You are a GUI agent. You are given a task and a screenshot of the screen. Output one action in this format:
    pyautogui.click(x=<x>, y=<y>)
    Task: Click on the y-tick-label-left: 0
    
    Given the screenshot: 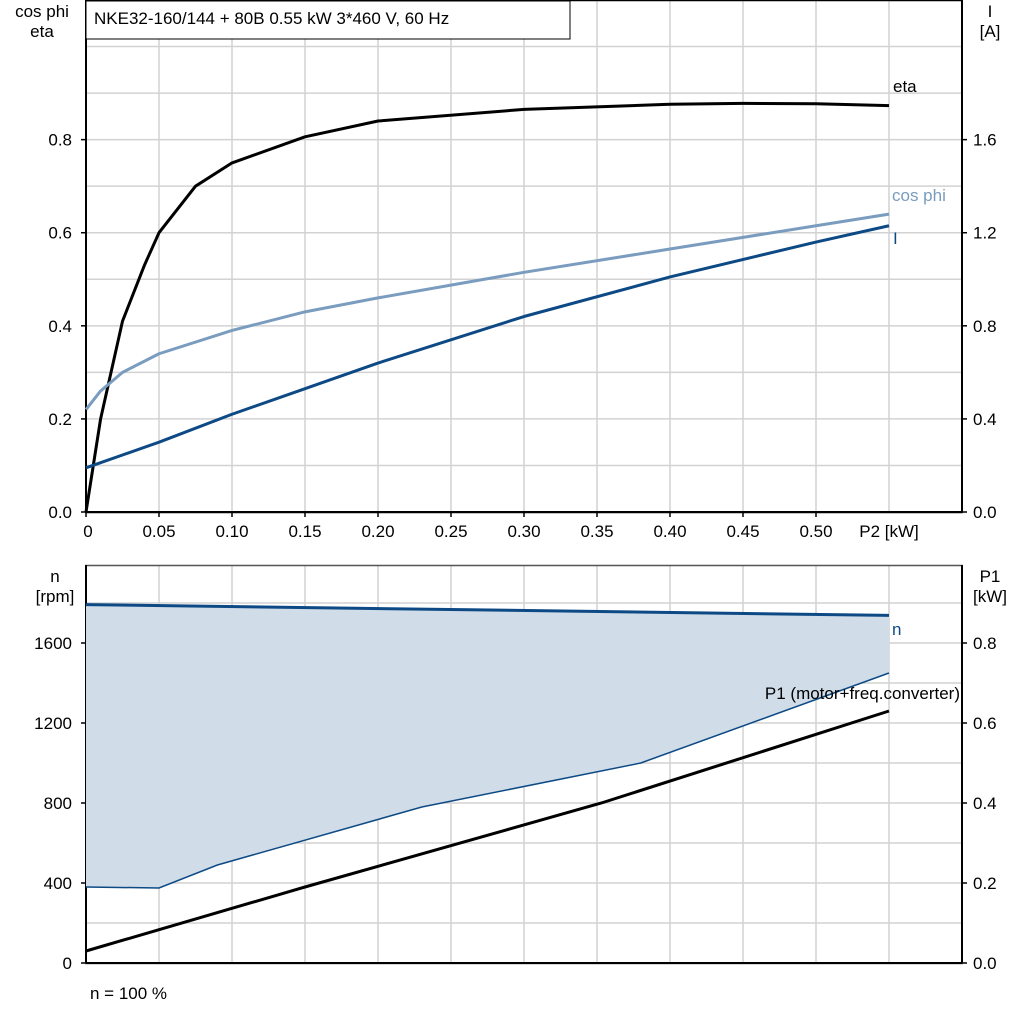 What is the action you would take?
    pyautogui.click(x=67, y=963)
    